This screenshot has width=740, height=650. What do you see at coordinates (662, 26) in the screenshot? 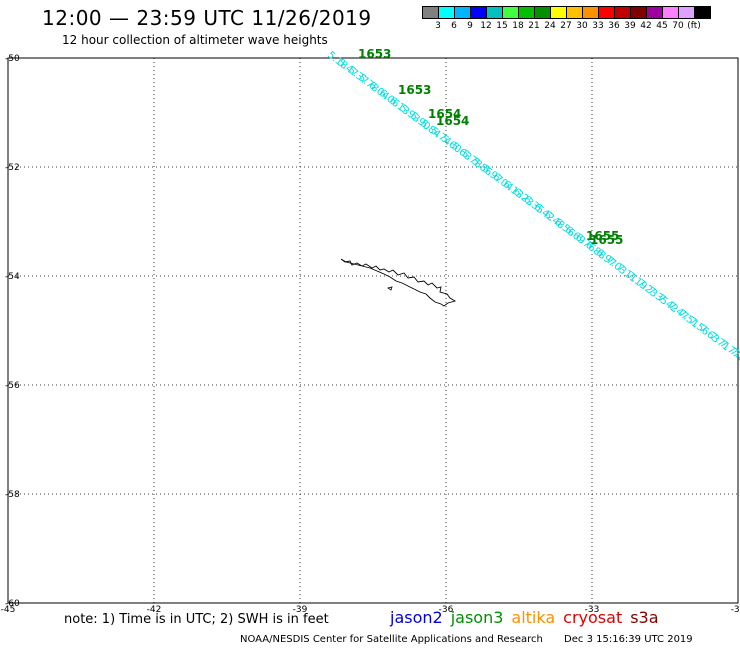
I see `legend-label: 45` at bounding box center [662, 26].